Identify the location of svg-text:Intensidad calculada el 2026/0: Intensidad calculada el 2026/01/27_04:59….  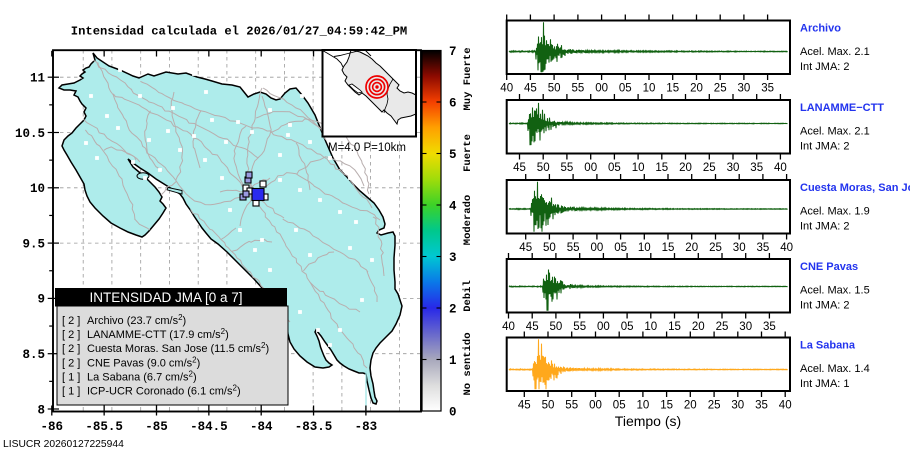
(239, 32).